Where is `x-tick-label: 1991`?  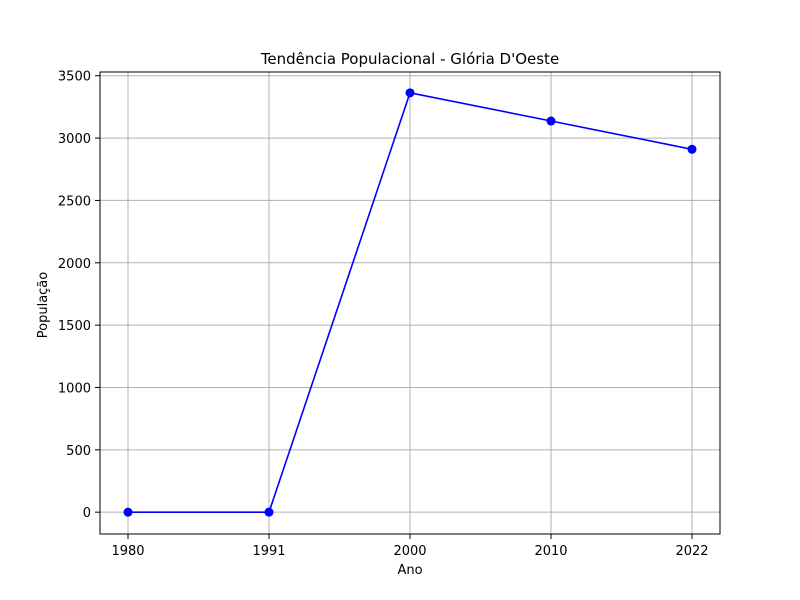 x-tick-label: 1991 is located at coordinates (268, 551).